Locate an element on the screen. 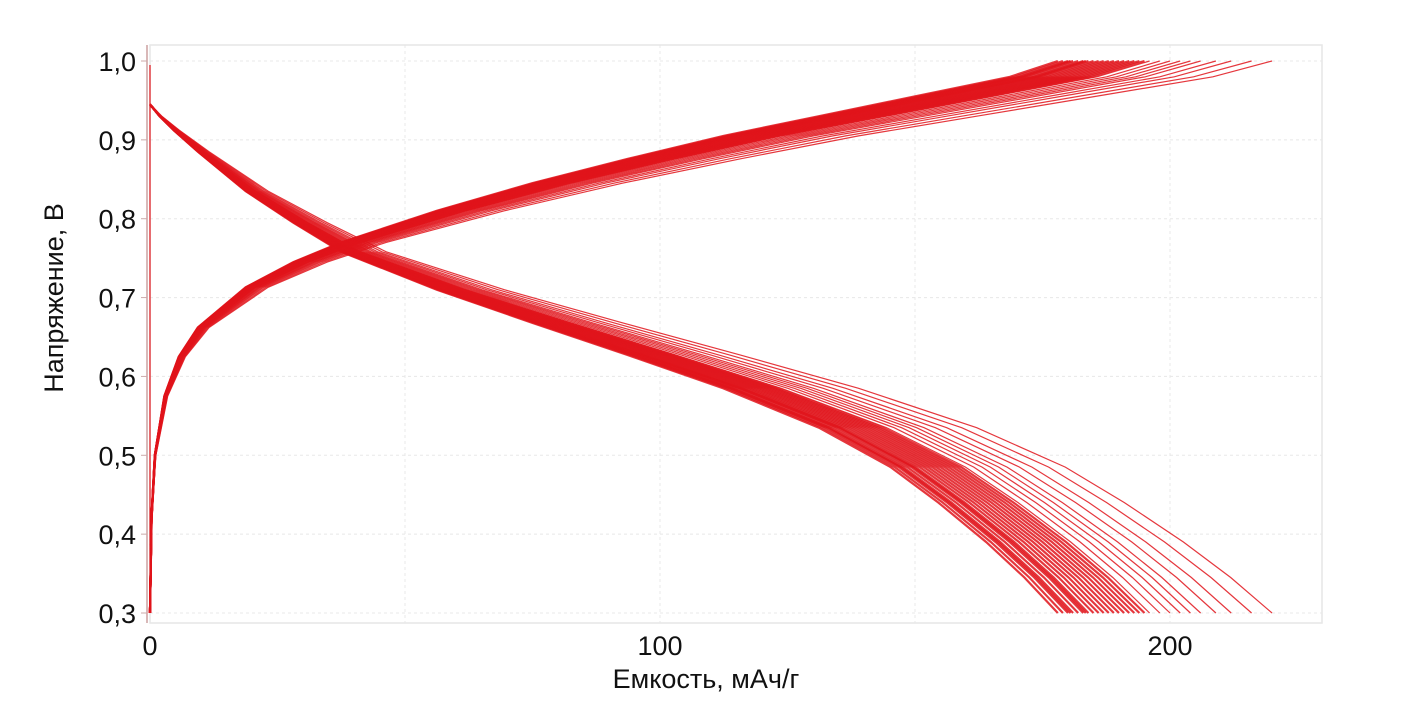  y-axis-label: Напряжение, В is located at coordinates (54, 298).